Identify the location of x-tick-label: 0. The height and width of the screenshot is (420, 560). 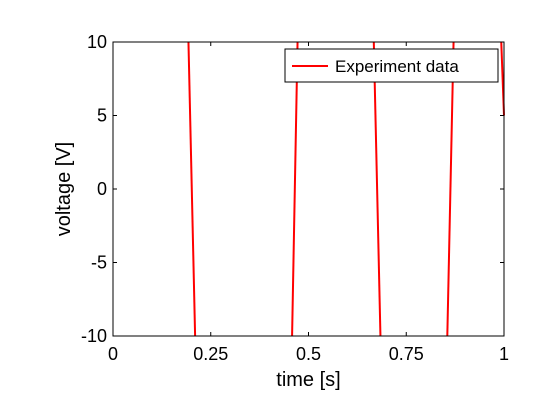
(113, 354).